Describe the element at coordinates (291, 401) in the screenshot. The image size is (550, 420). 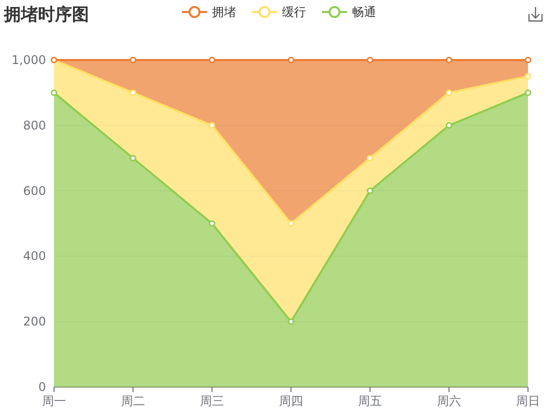
I see `x-tick-label: 周四` at that location.